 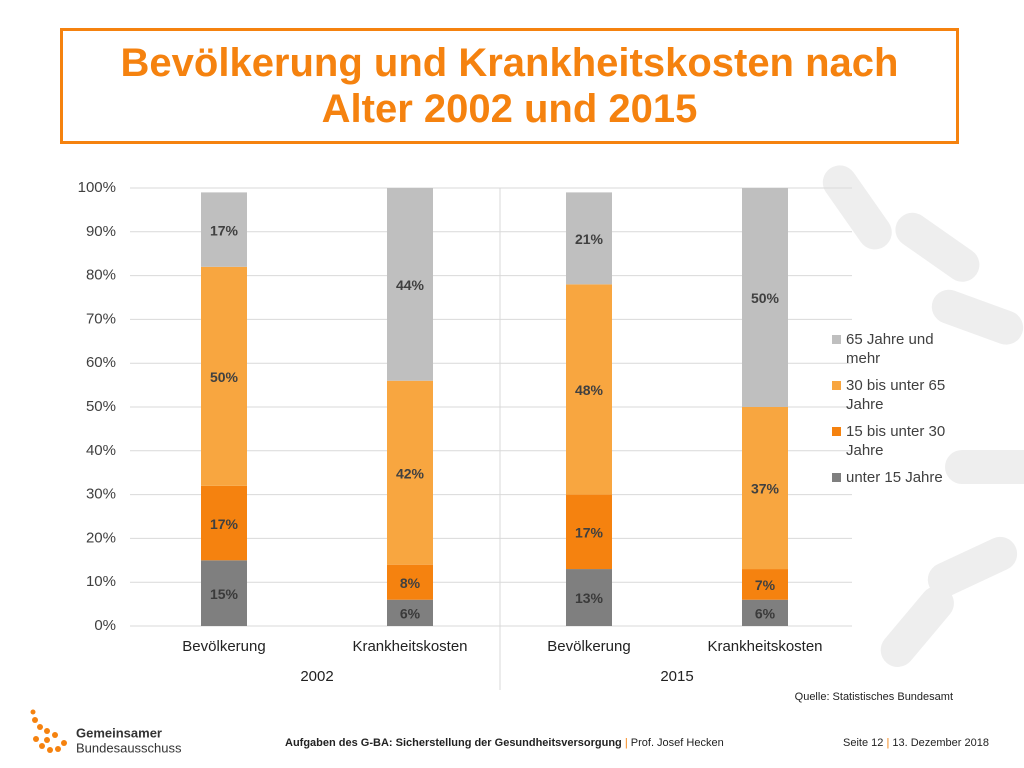 I want to click on y-tick-label: 20%, so click(x=101, y=537).